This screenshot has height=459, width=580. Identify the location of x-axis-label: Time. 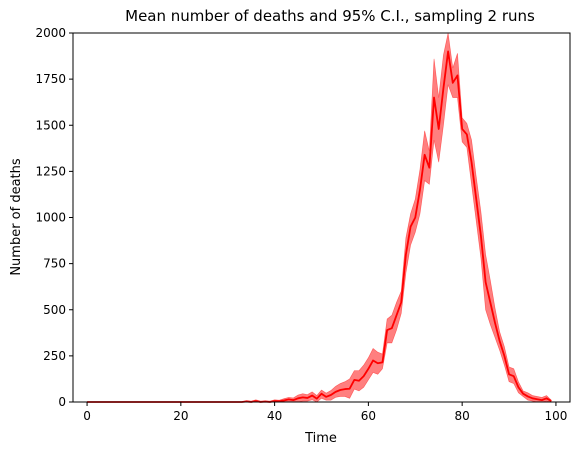
(320, 438).